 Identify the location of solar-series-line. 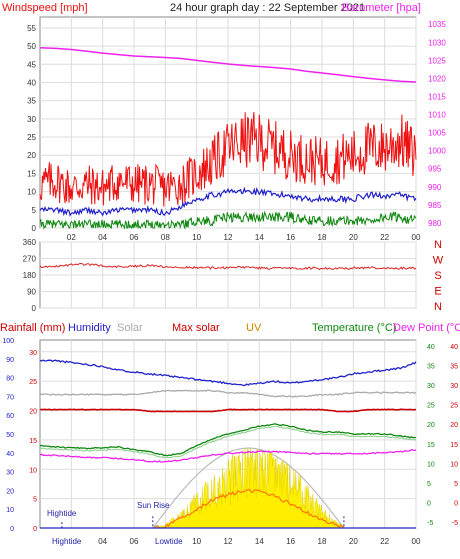
(228, 393).